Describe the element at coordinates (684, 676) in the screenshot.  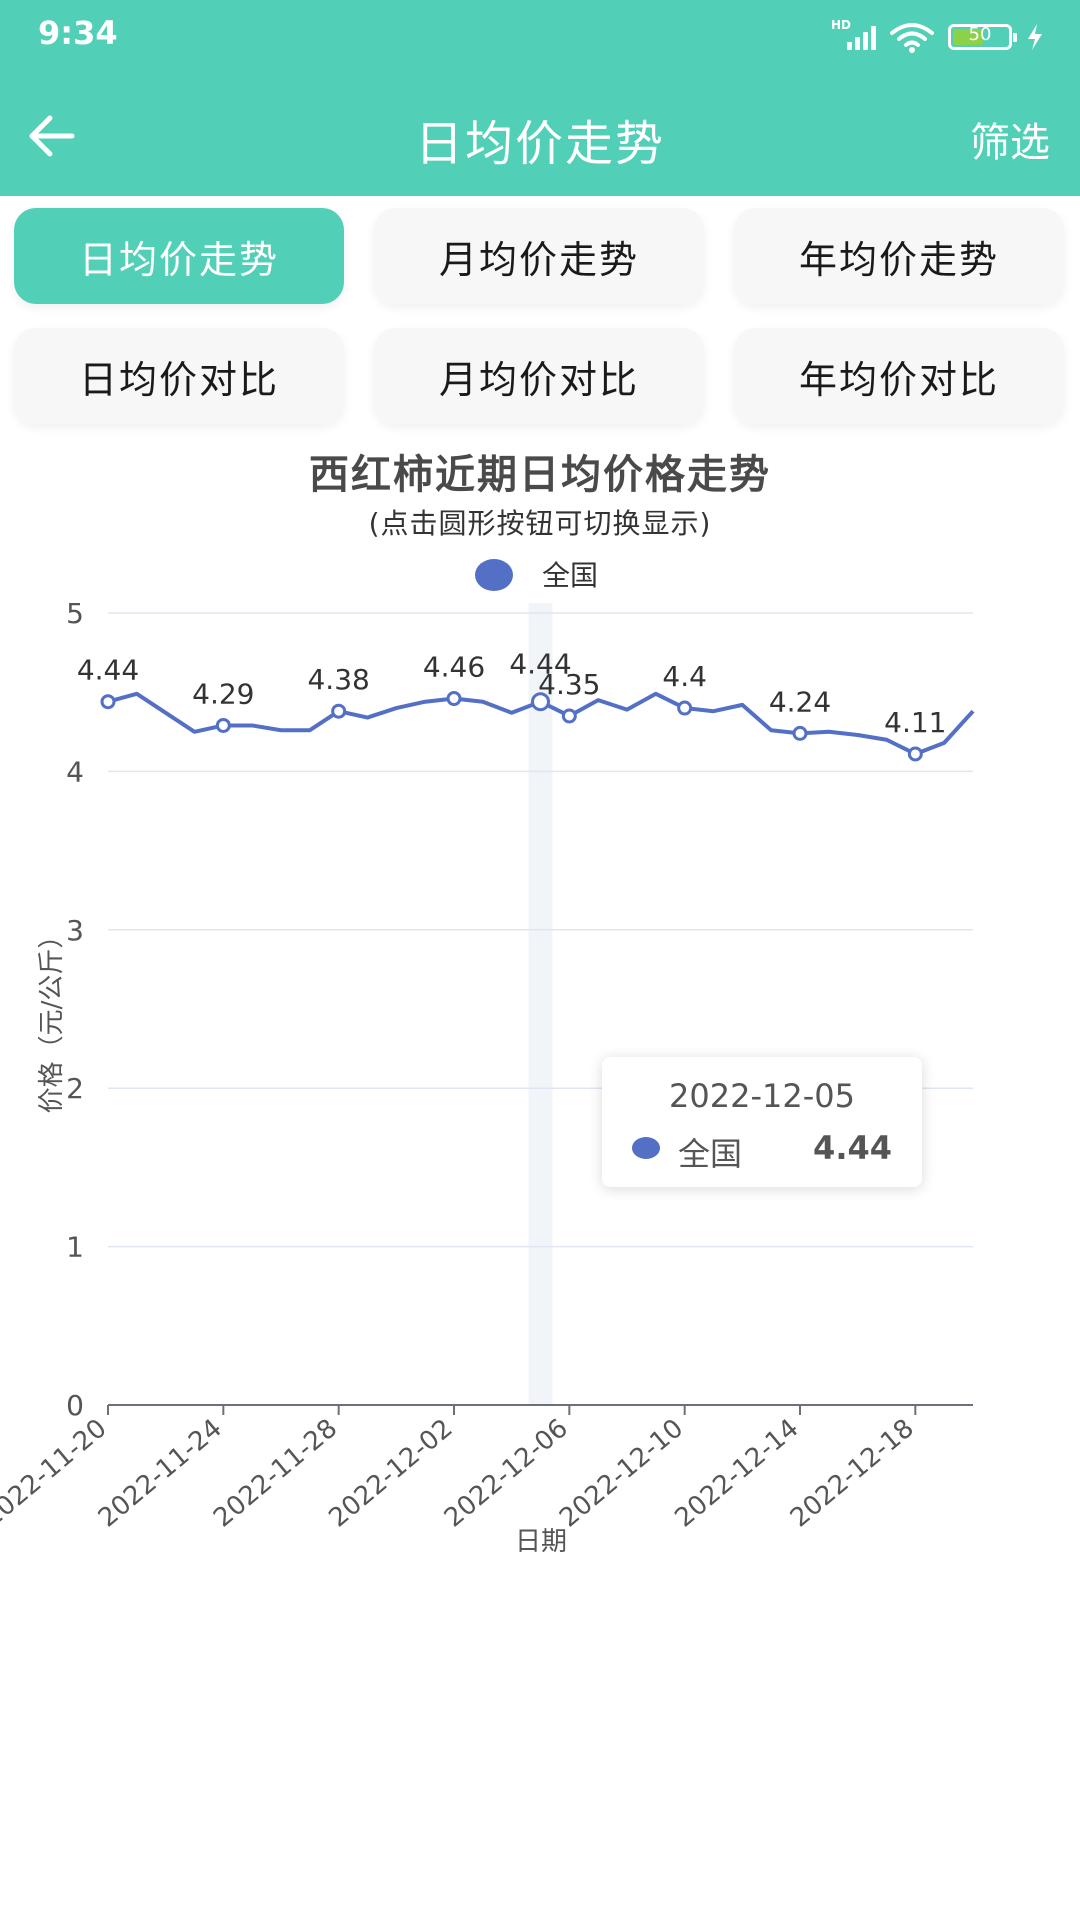
I see `data-label: 4.4` at that location.